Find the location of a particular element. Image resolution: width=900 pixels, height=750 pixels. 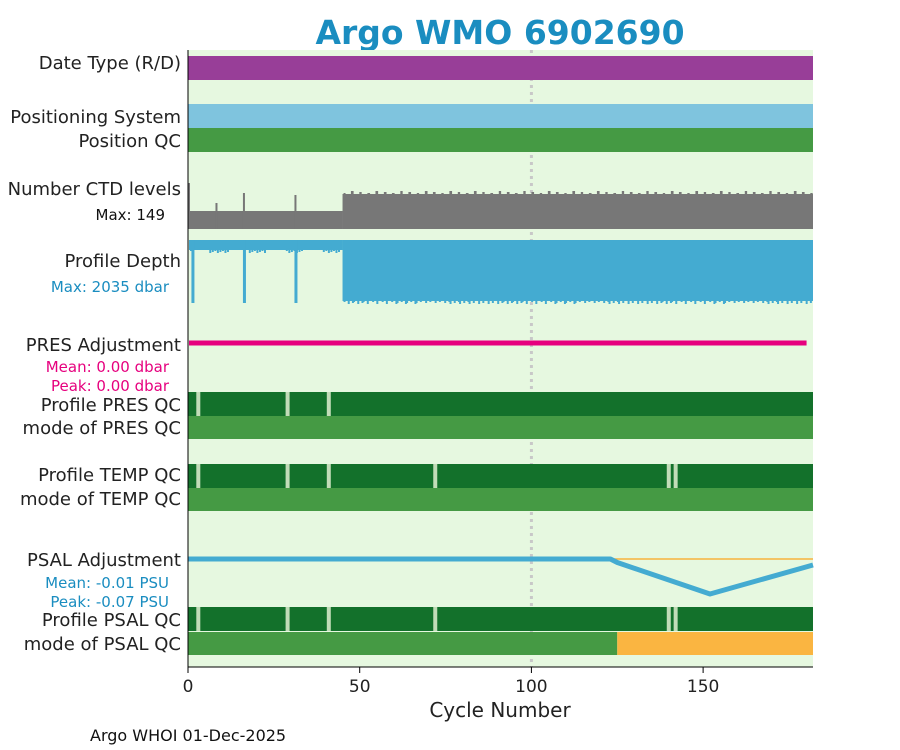

label-profile-depth: Profile Depth is located at coordinates (122, 261).